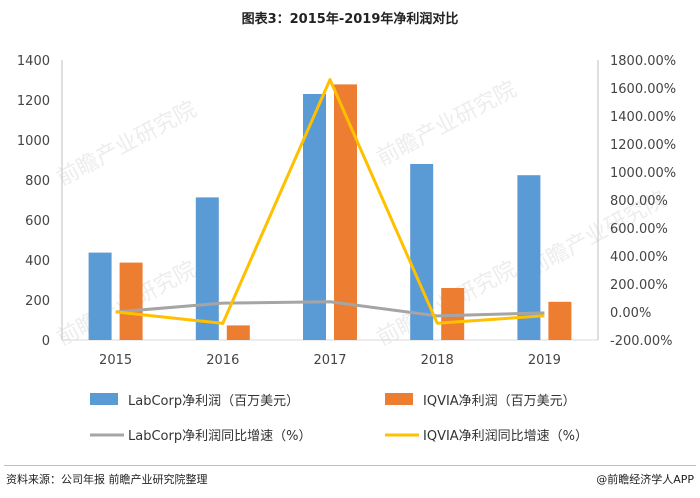 Image resolution: width=700 pixels, height=498 pixels. What do you see at coordinates (37, 221) in the screenshot?
I see `y-left-tick-label: 600` at bounding box center [37, 221].